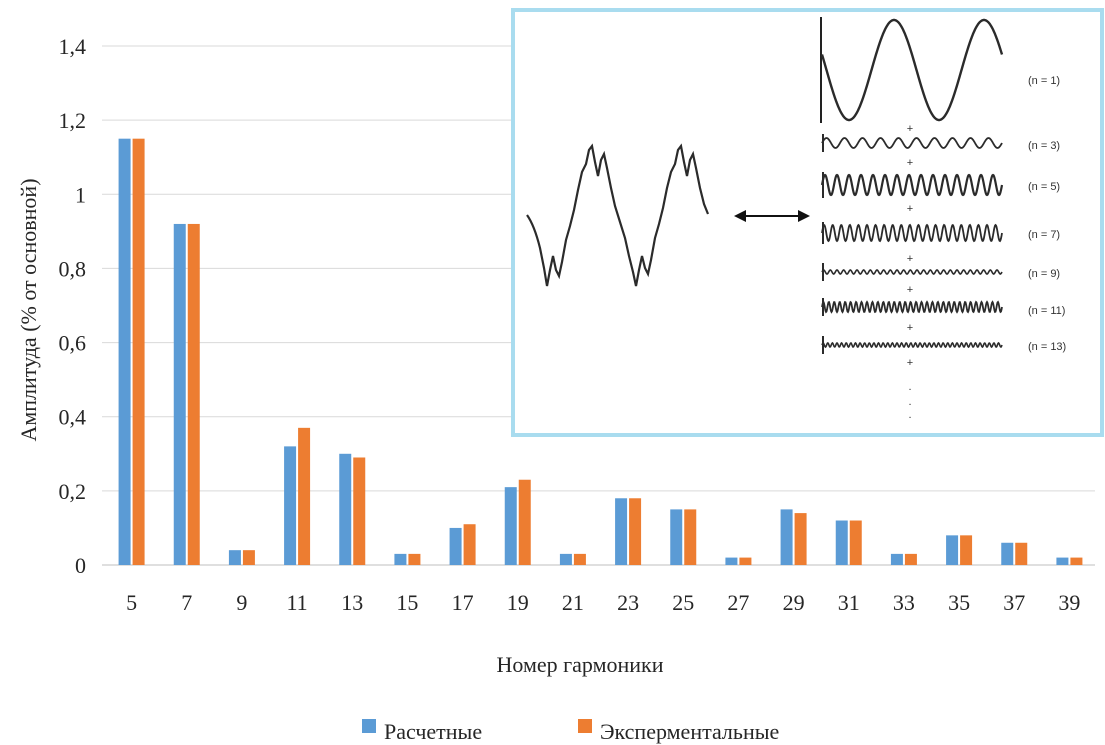  Describe the element at coordinates (1046, 311) in the screenshot. I see `harmonic-label: (n = 11)` at that location.